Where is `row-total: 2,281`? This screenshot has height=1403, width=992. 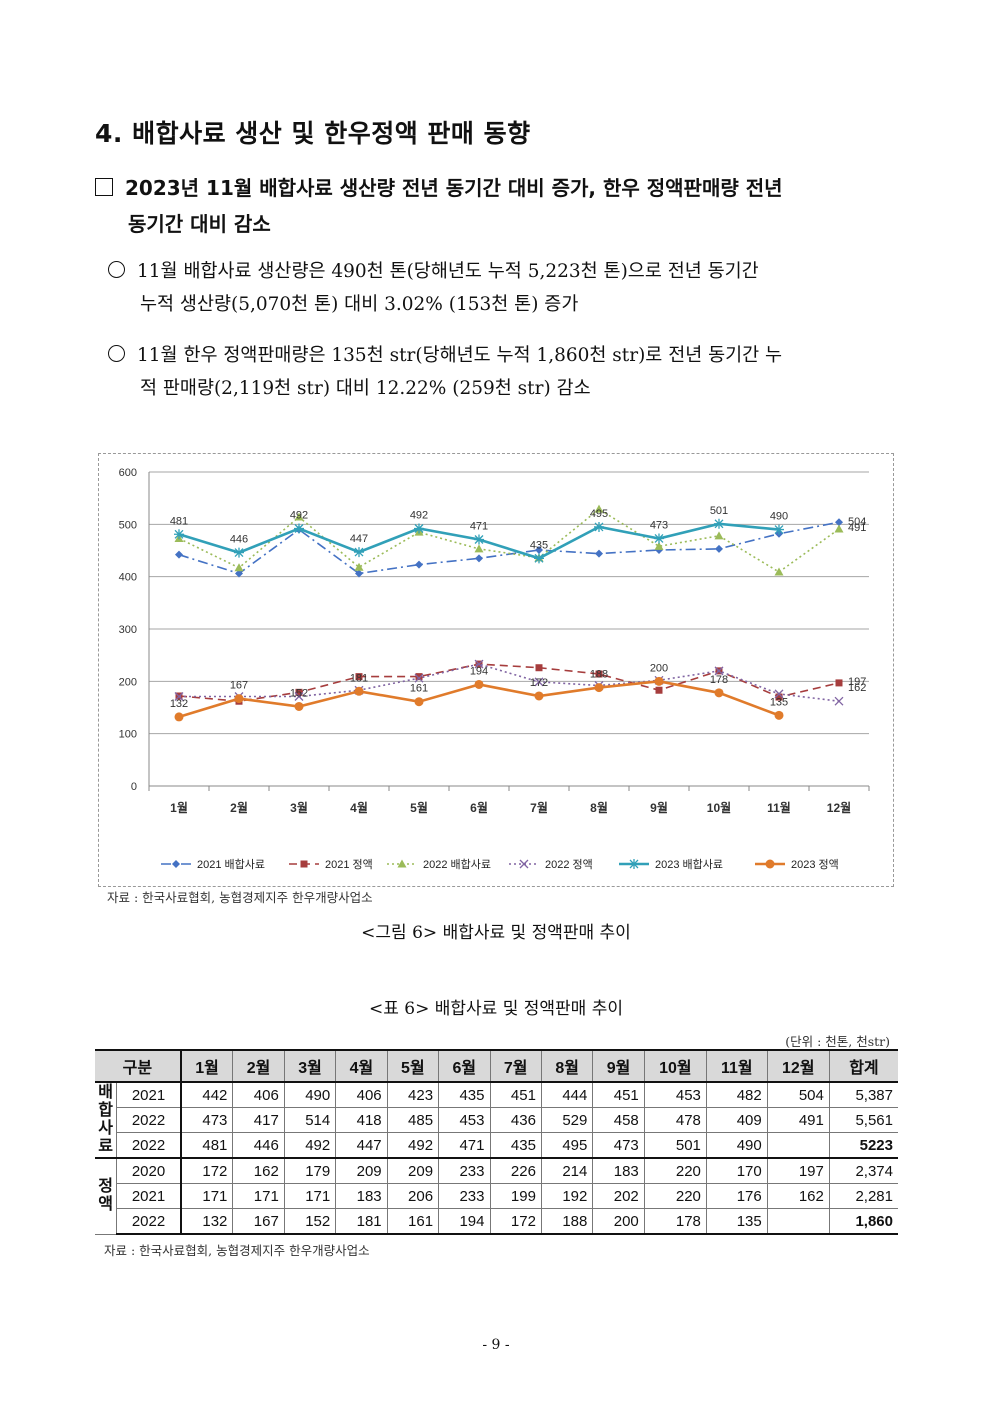 row-total: 2,281 is located at coordinates (863, 1196).